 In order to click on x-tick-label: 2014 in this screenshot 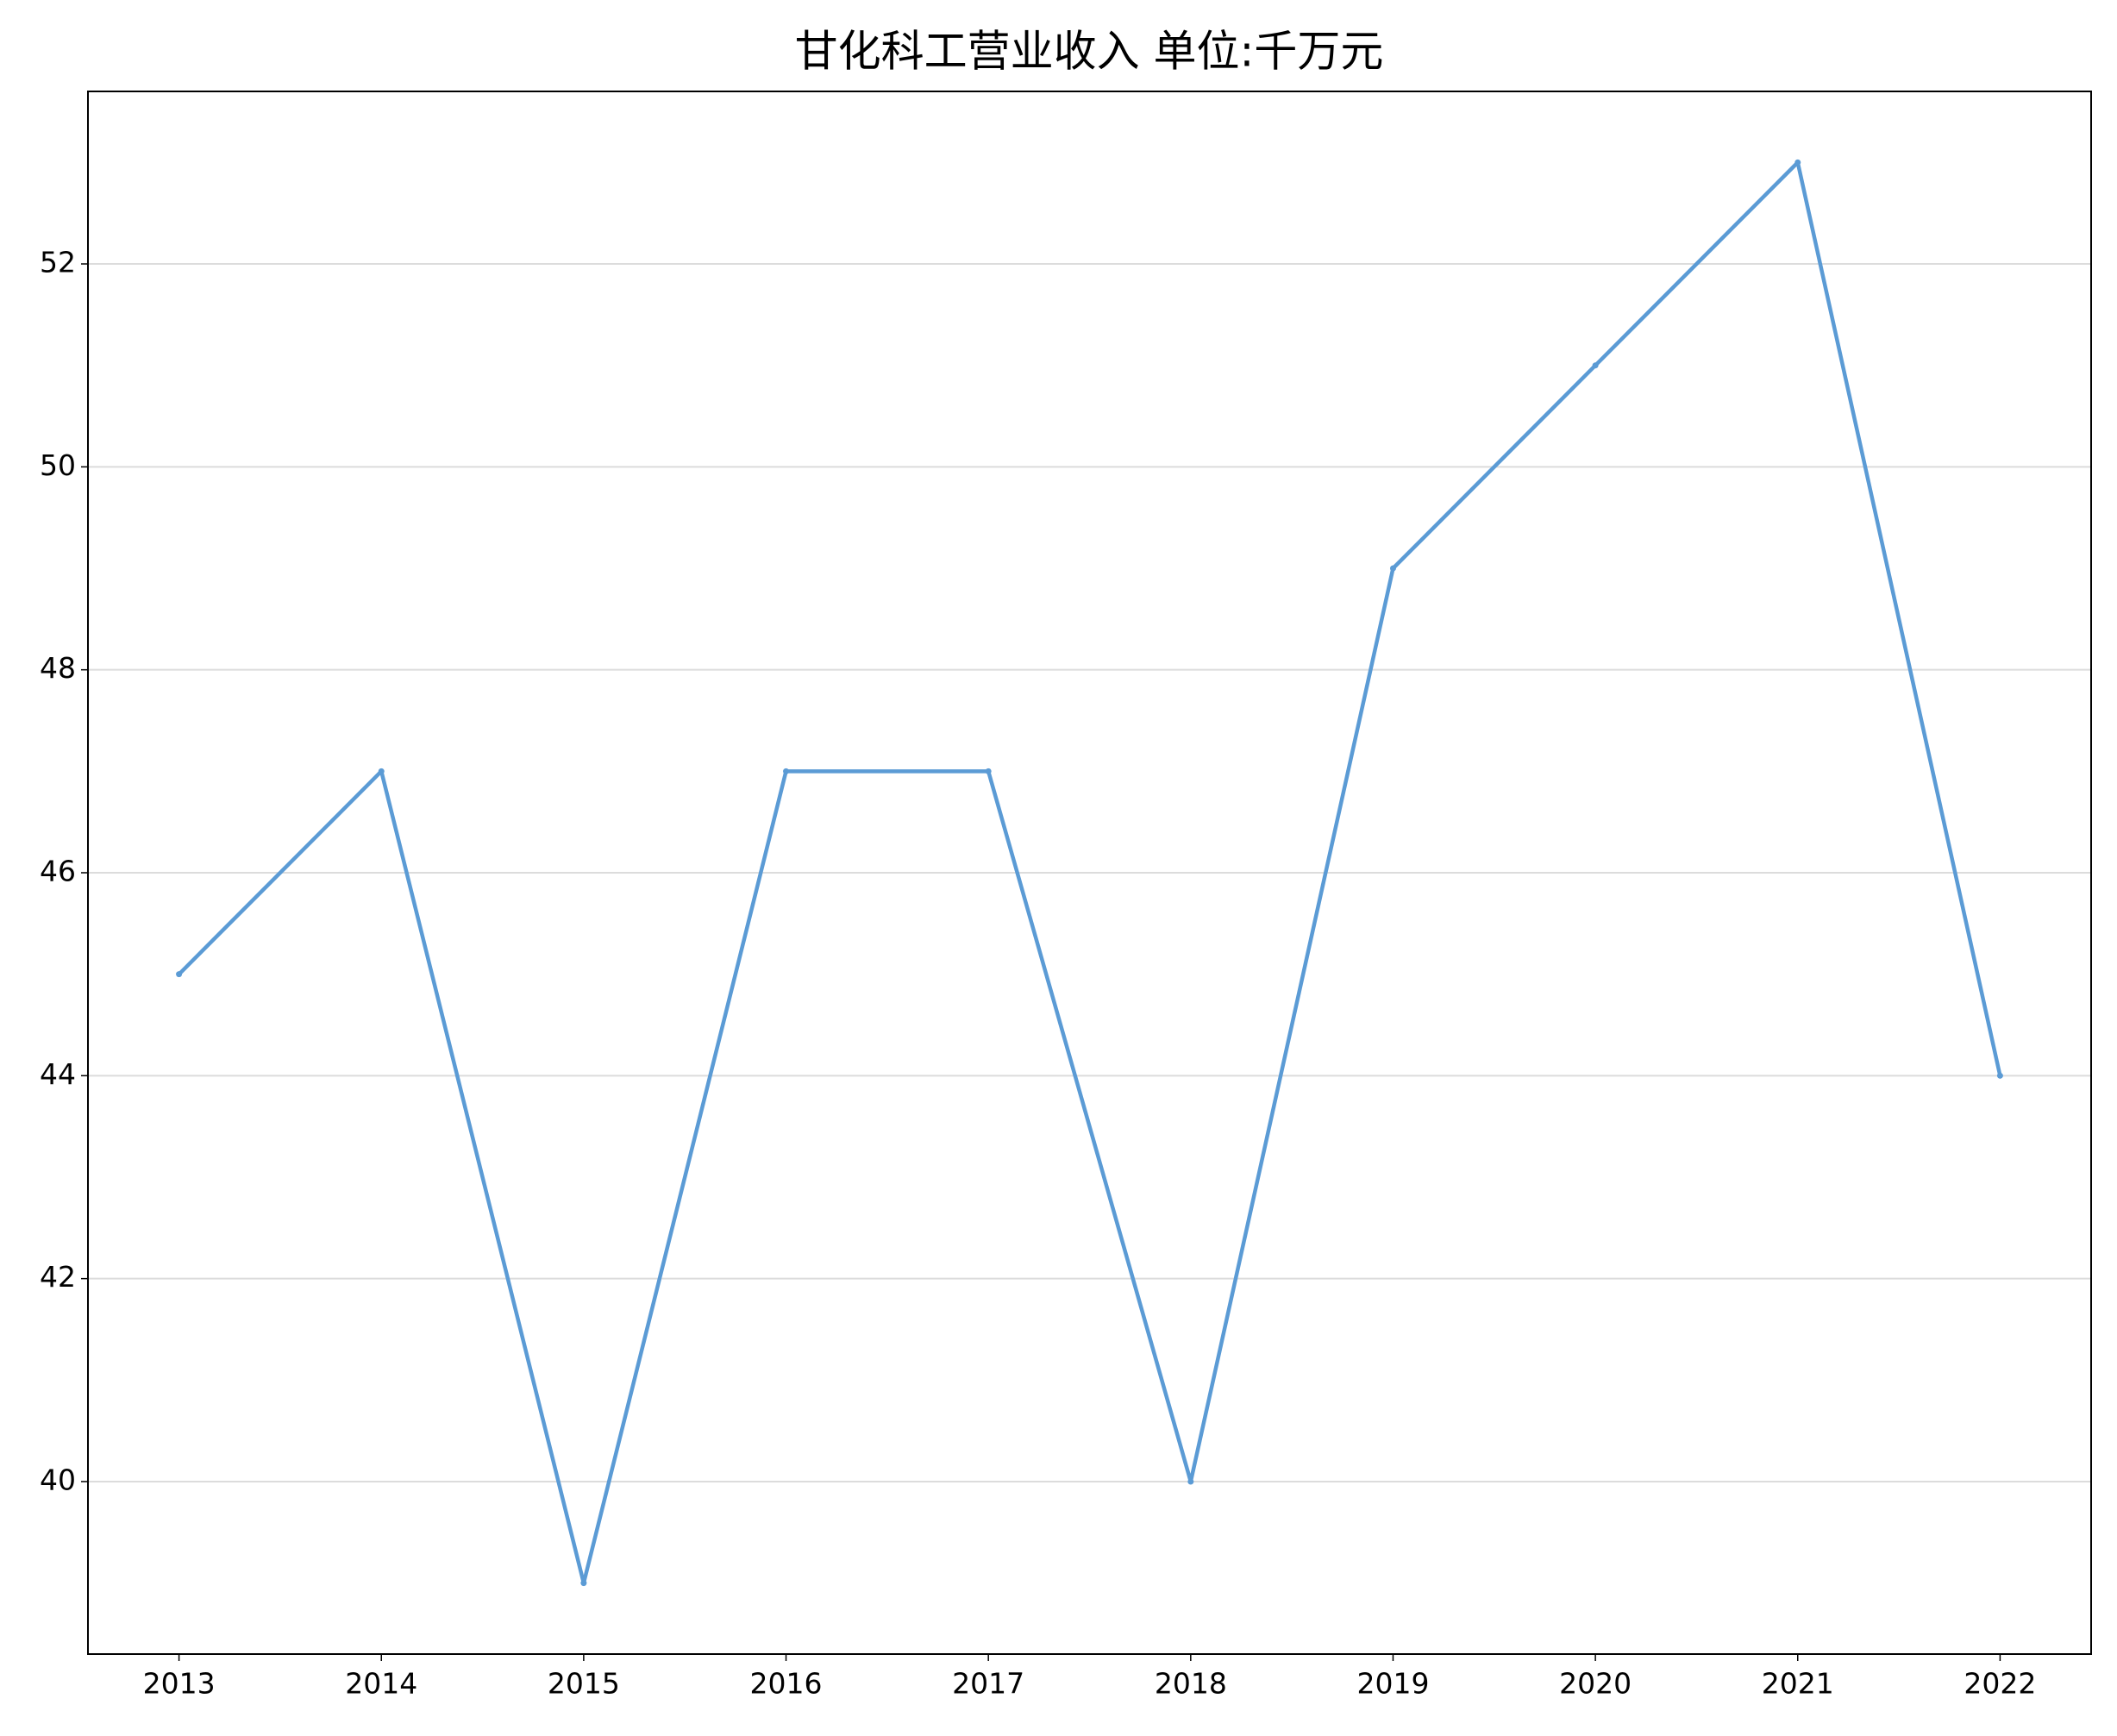, I will do `click(381, 1684)`.